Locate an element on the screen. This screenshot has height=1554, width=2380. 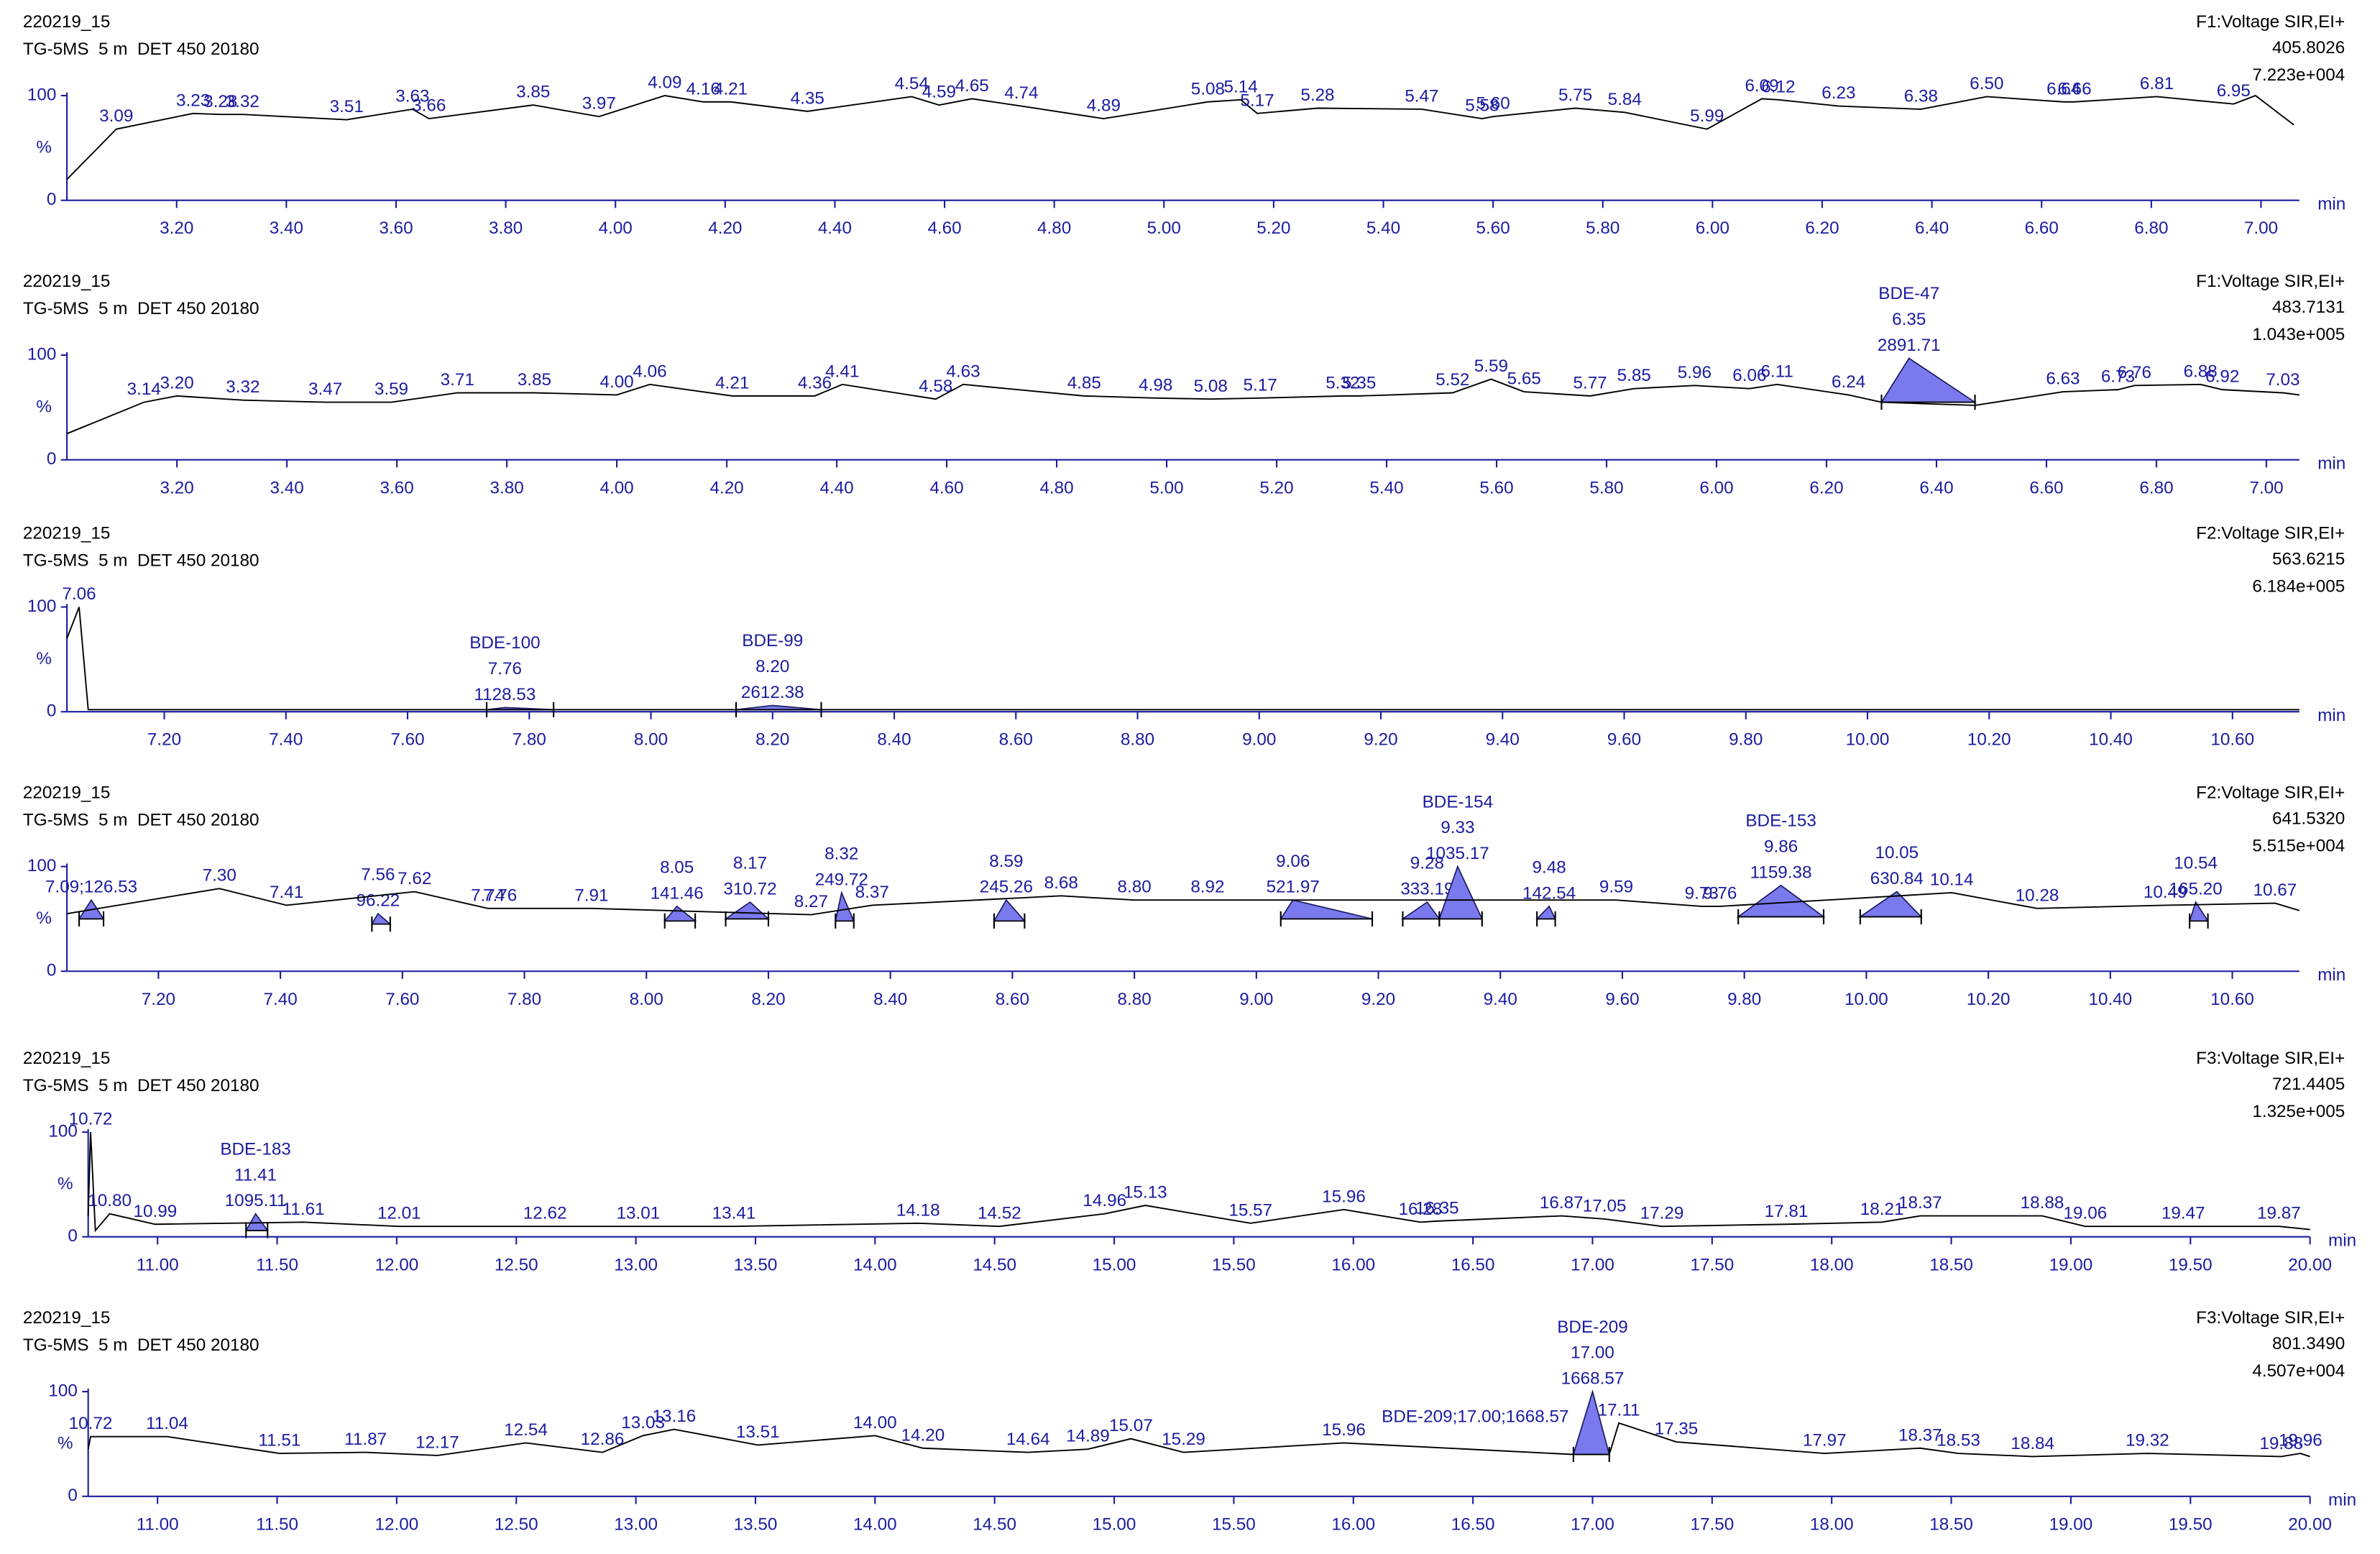
x-tick-label: 4.20 is located at coordinates (726, 488).